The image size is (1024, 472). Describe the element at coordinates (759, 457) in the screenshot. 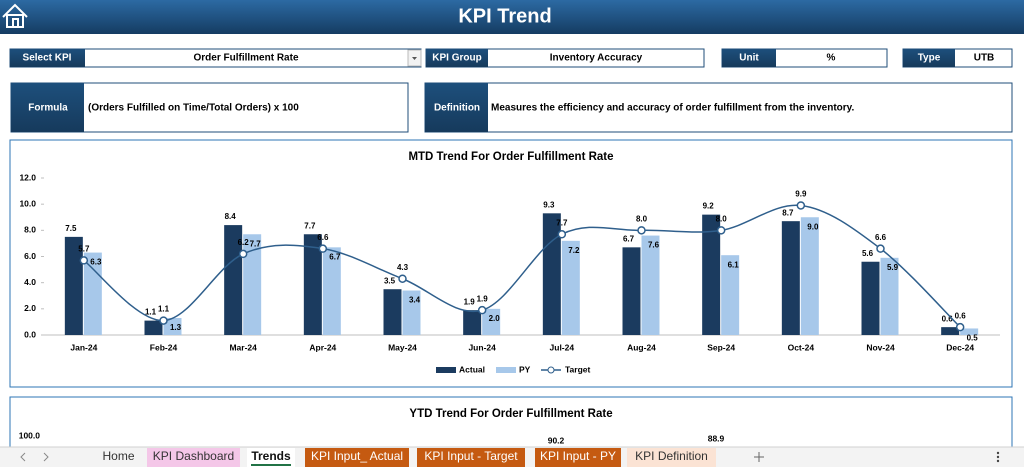

I see `add-sheet` at that location.